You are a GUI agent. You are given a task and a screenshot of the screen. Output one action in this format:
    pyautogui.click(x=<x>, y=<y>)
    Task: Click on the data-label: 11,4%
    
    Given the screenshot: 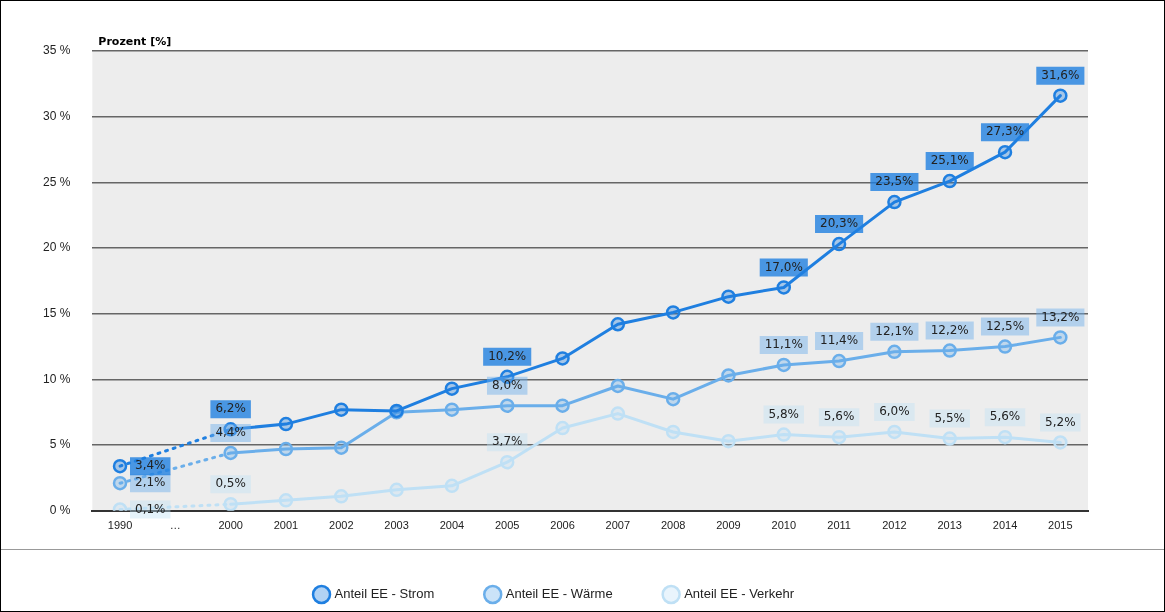 What is the action you would take?
    pyautogui.click(x=839, y=340)
    